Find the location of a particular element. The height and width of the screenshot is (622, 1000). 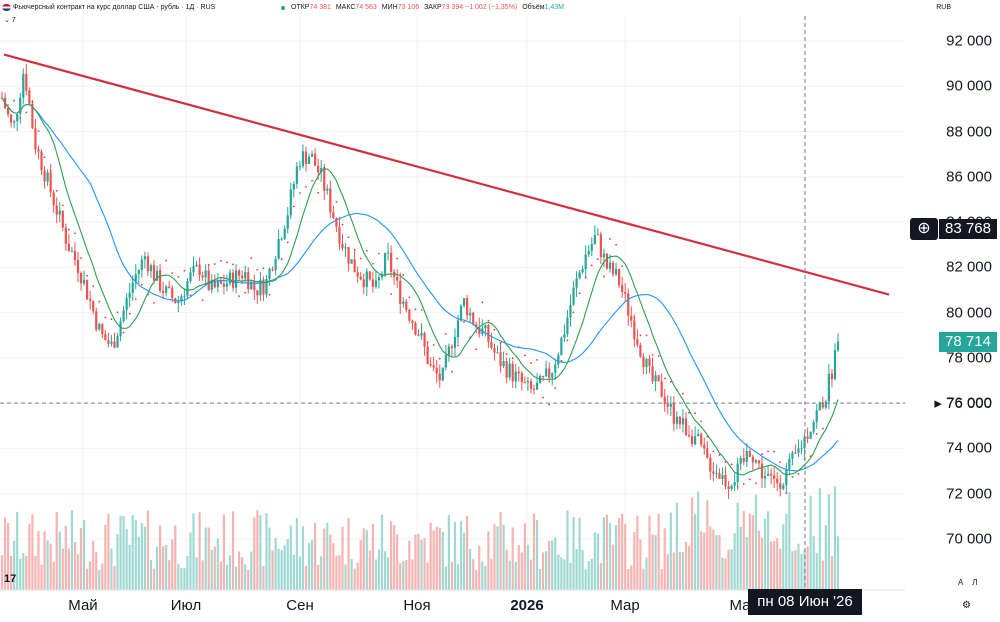

log-scale-button: Л is located at coordinates (975, 582).